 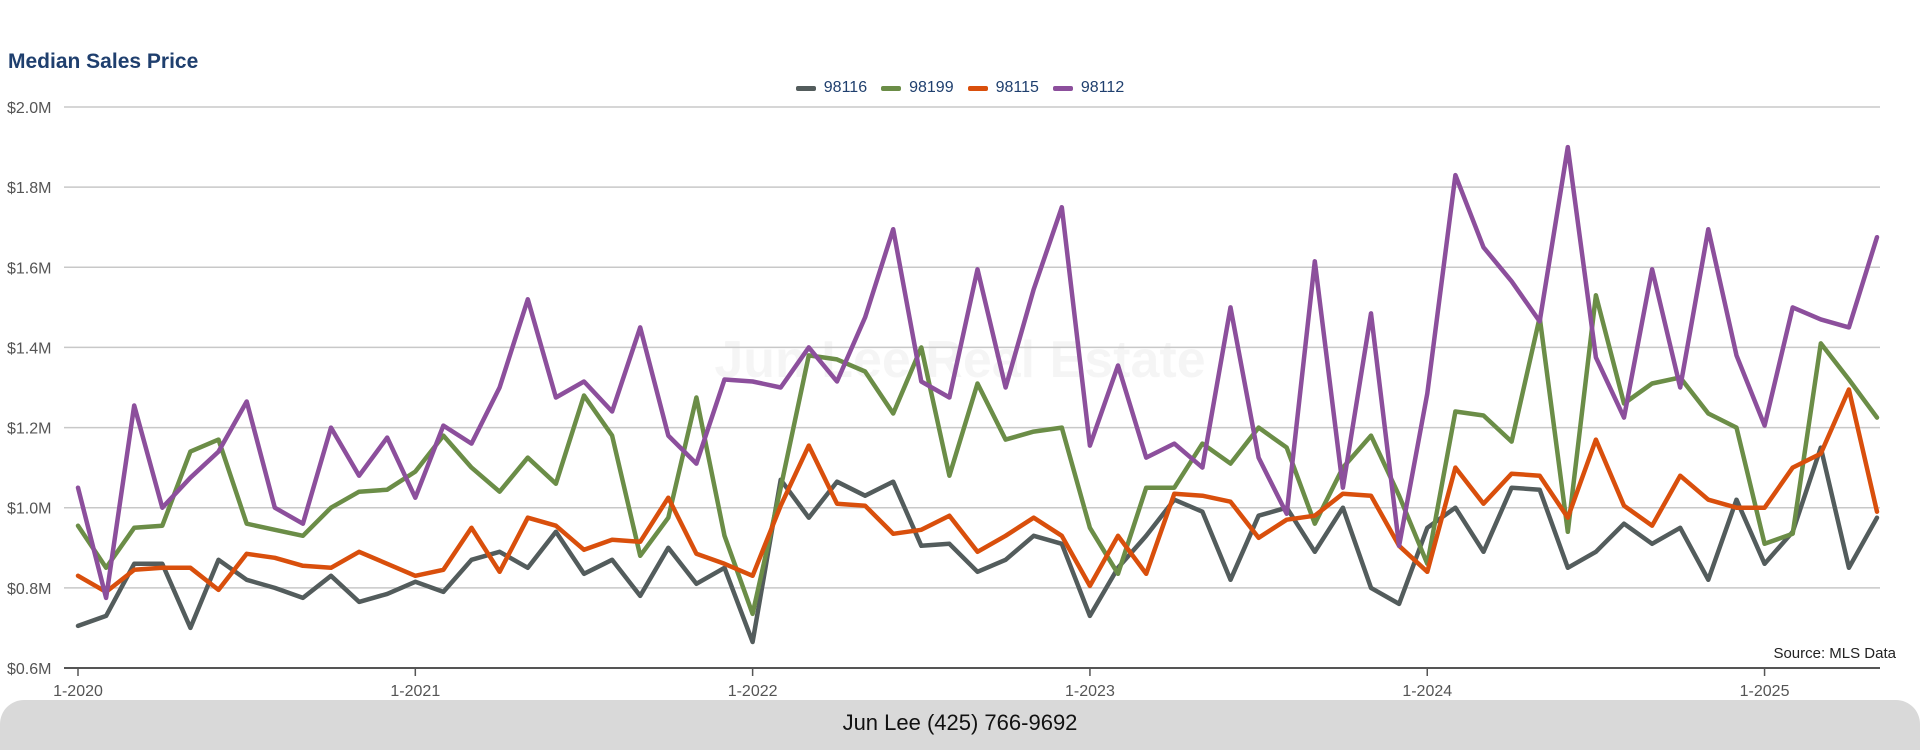 I want to click on y-tick-label: $0.6M, so click(x=29, y=669).